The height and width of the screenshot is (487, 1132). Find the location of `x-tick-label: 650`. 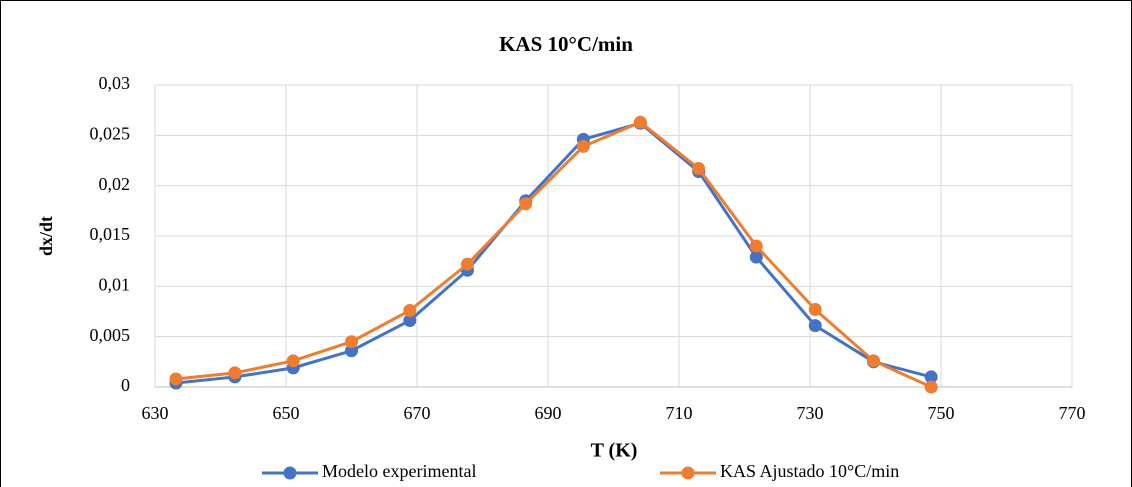

x-tick-label: 650 is located at coordinates (286, 413).